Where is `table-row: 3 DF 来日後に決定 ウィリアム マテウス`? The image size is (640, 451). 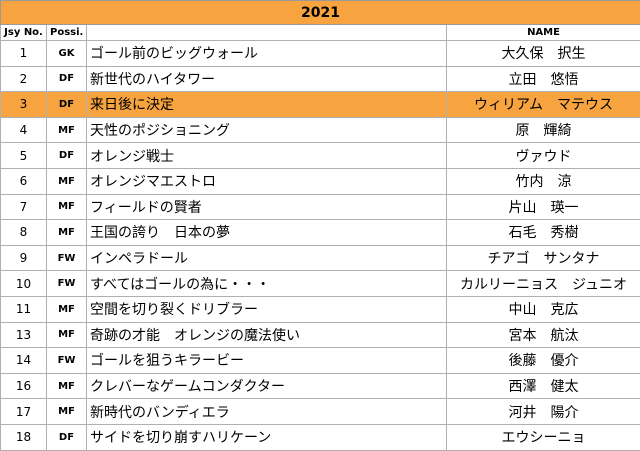
table-row: 3 DF 来日後に決定 ウィリアム マテウス is located at coordinates (320, 104).